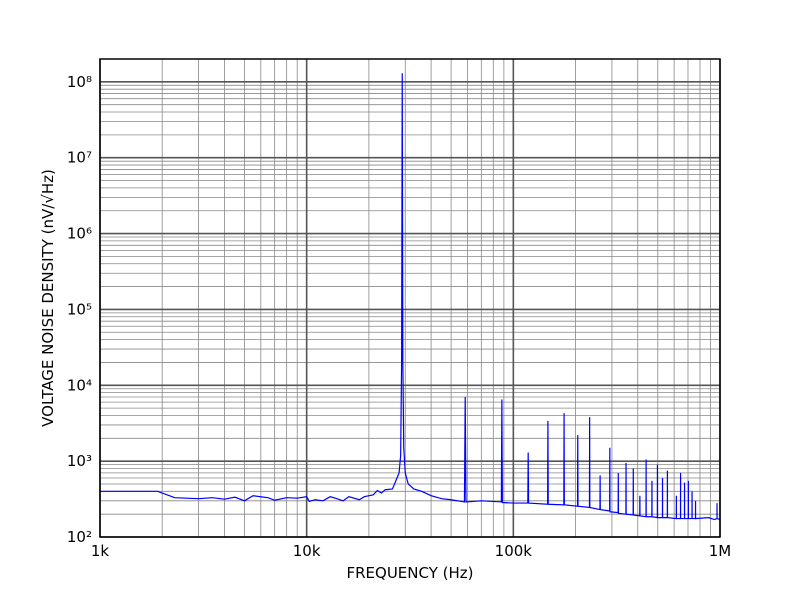 The image size is (800, 601). What do you see at coordinates (79, 82) in the screenshot?
I see `y-tick-label: 10⁸` at bounding box center [79, 82].